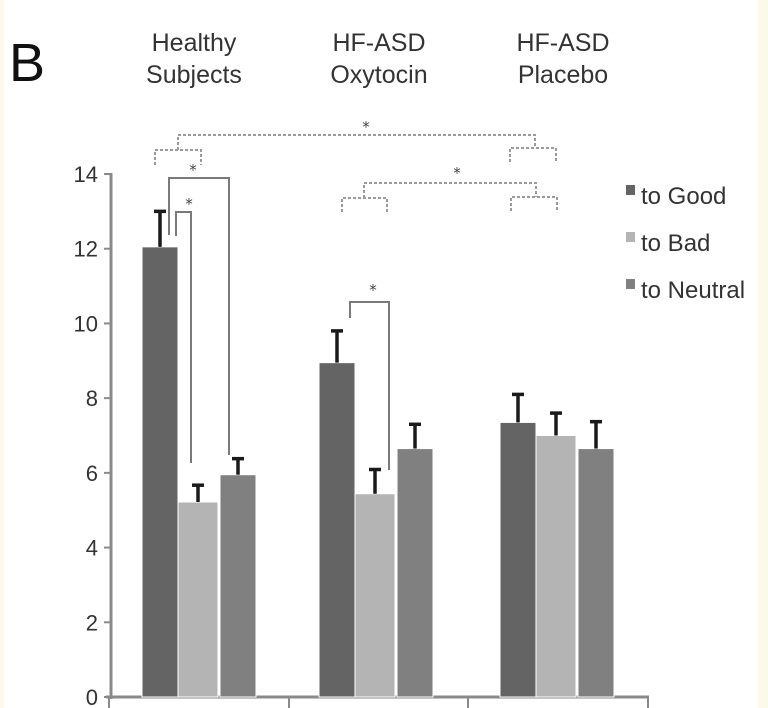 This screenshot has height=708, width=768. What do you see at coordinates (86, 174) in the screenshot?
I see `y-tick-label: 14` at bounding box center [86, 174].